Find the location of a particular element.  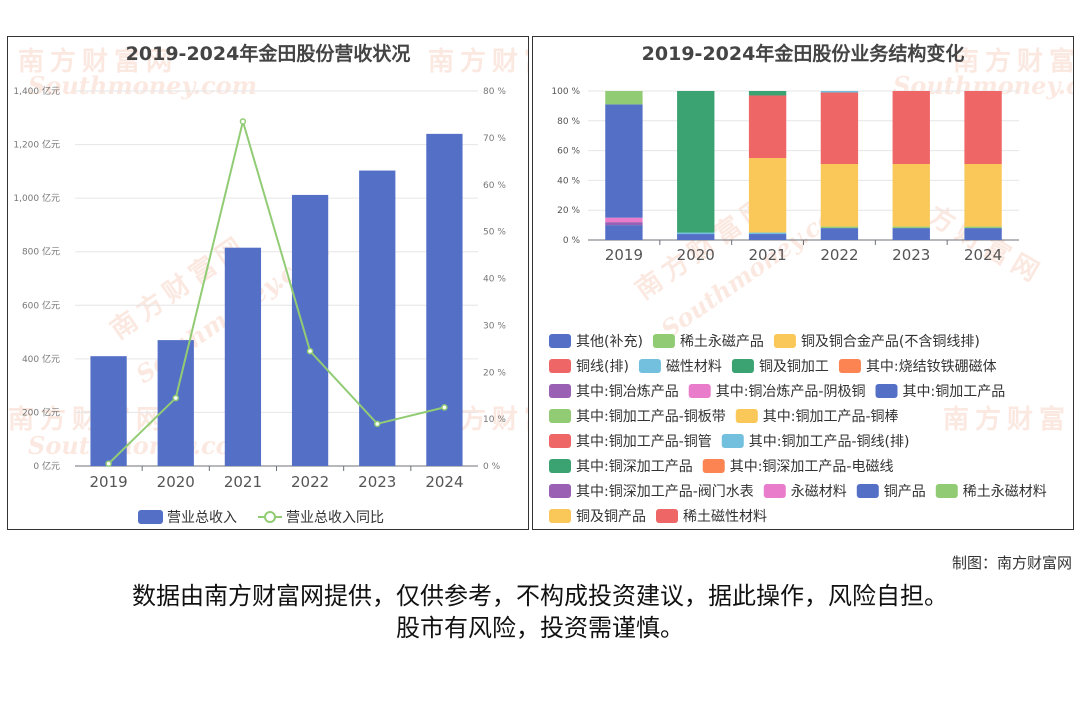

y-right-tick-label: 60 % is located at coordinates (494, 186).